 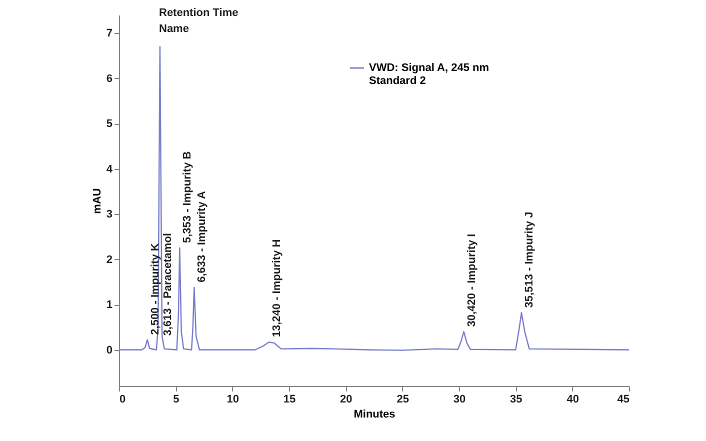 I want to click on x-tick-label: 15, so click(x=289, y=400).